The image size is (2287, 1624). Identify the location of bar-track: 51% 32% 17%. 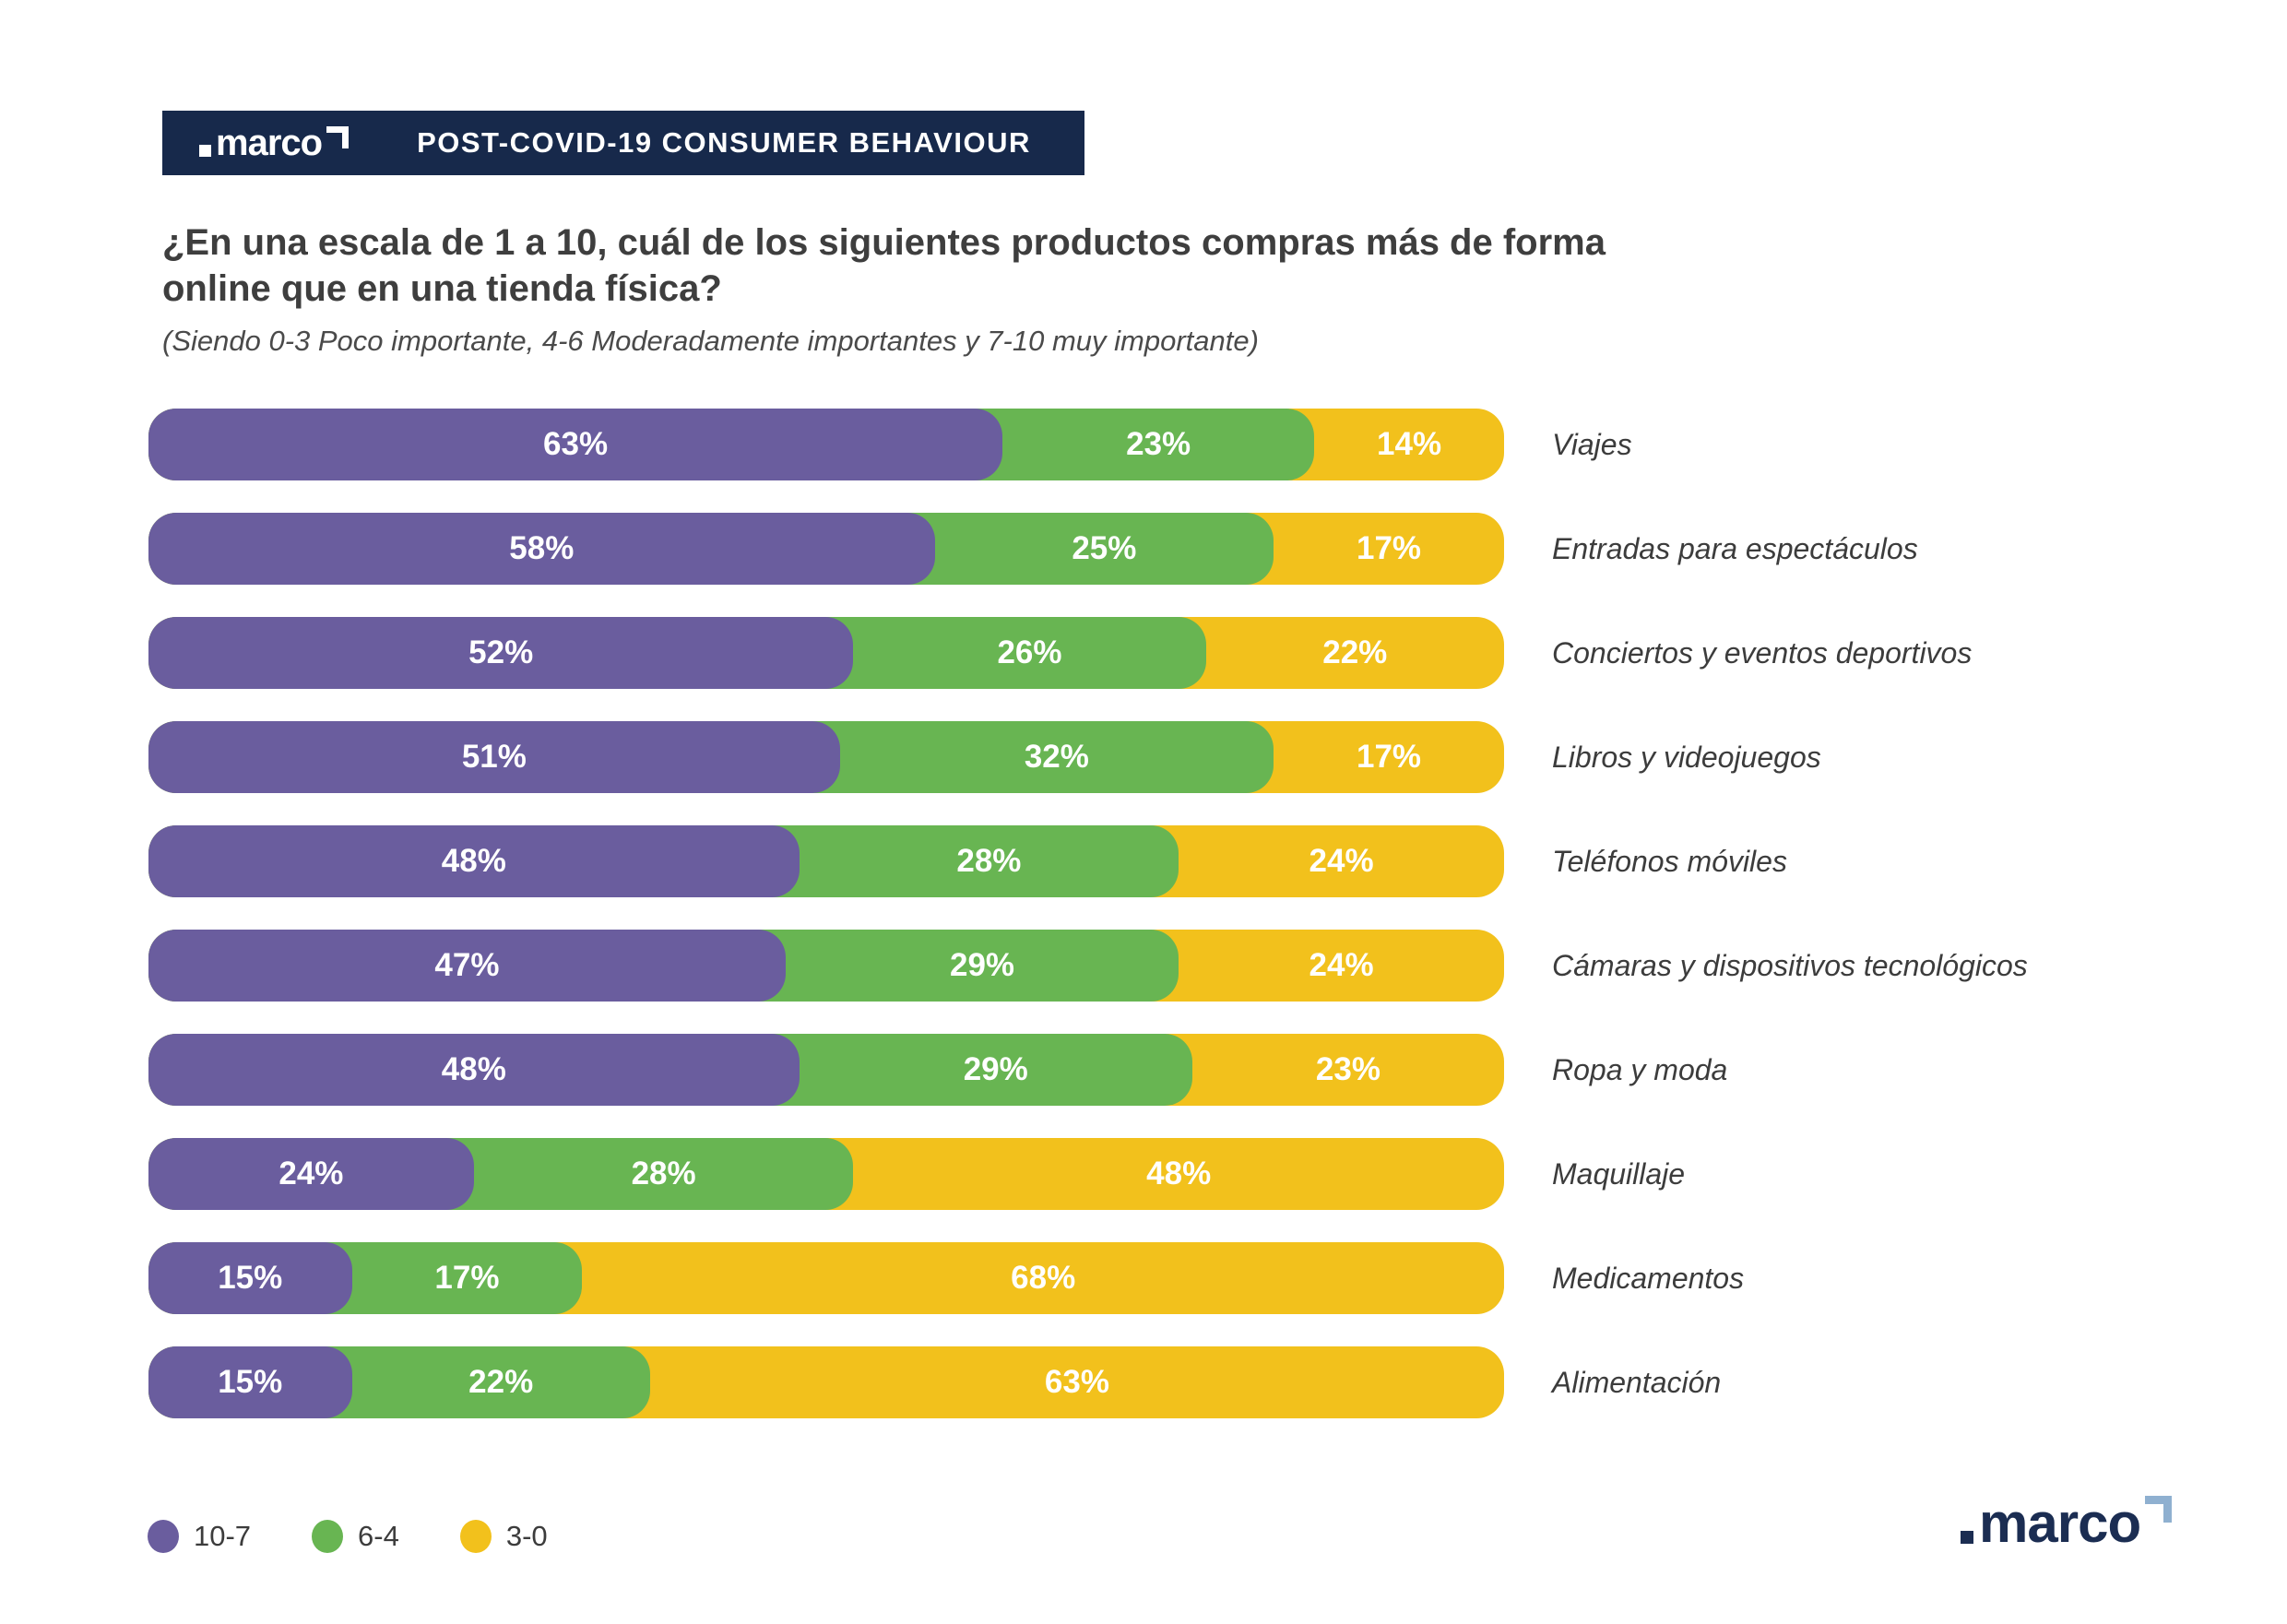
(826, 757).